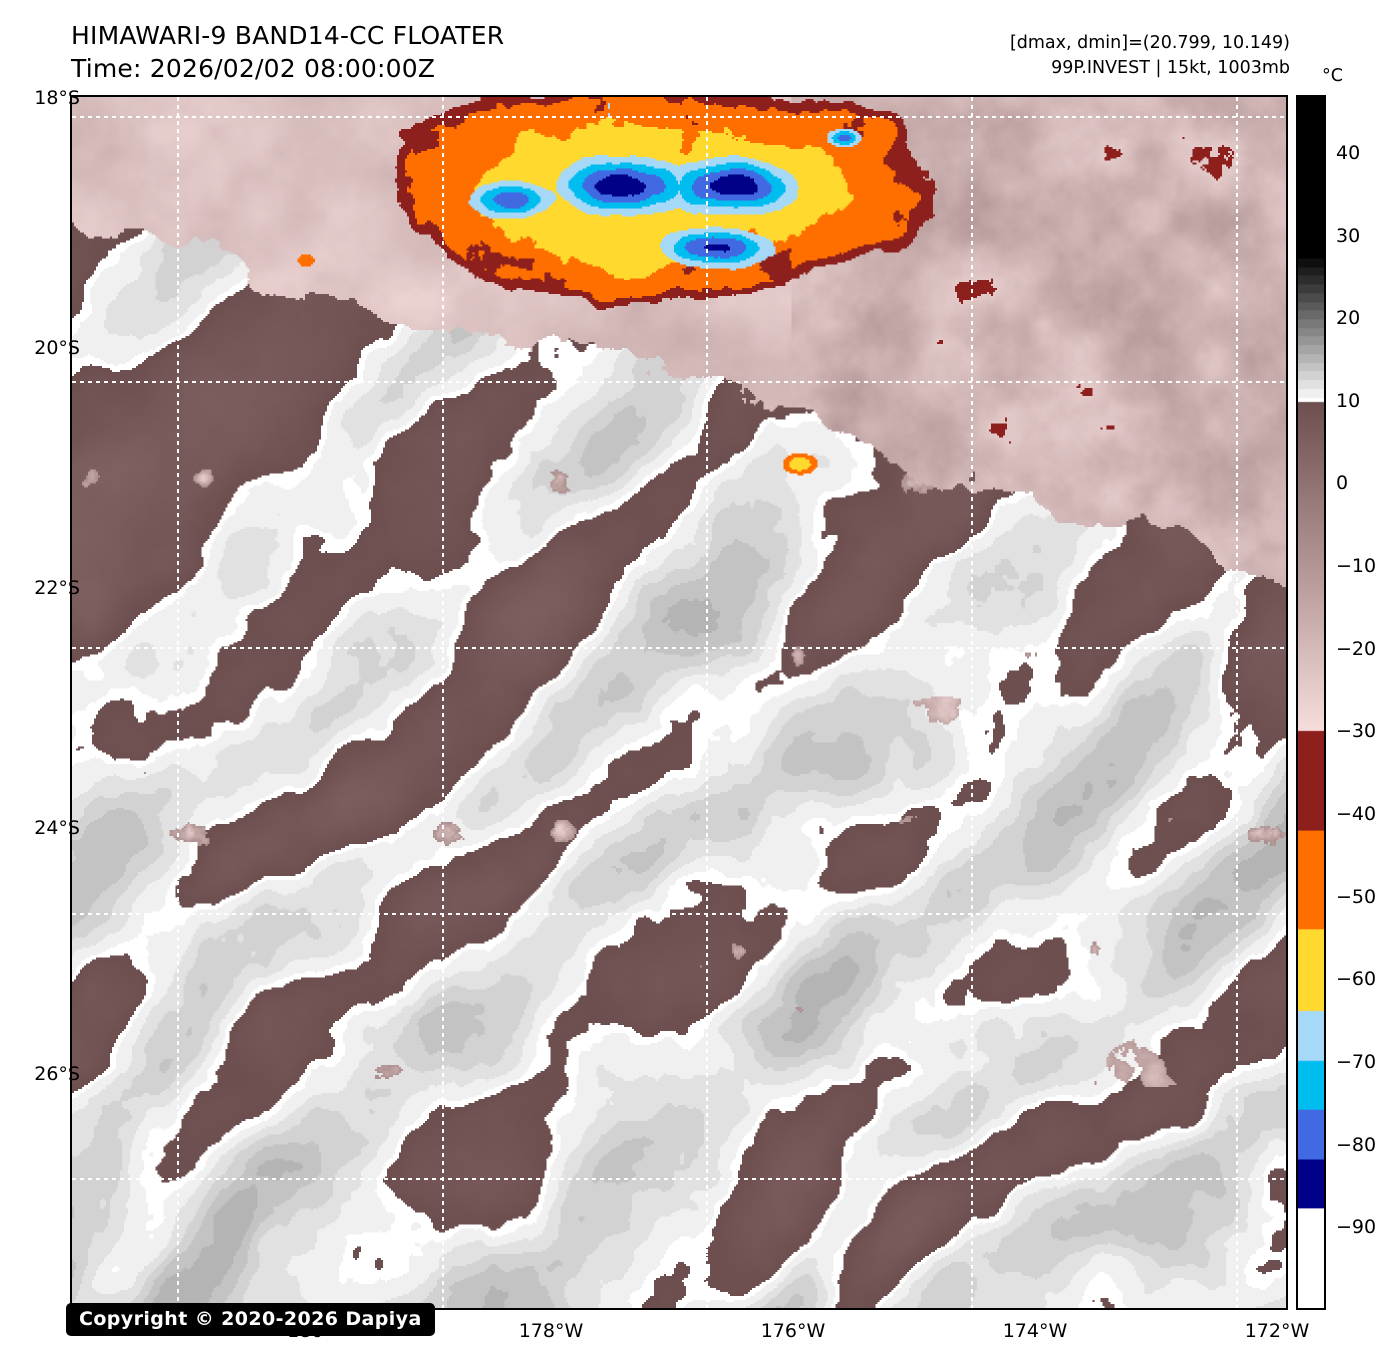 This screenshot has width=1388, height=1362. I want to click on temperature-colorbar, so click(1311, 702).